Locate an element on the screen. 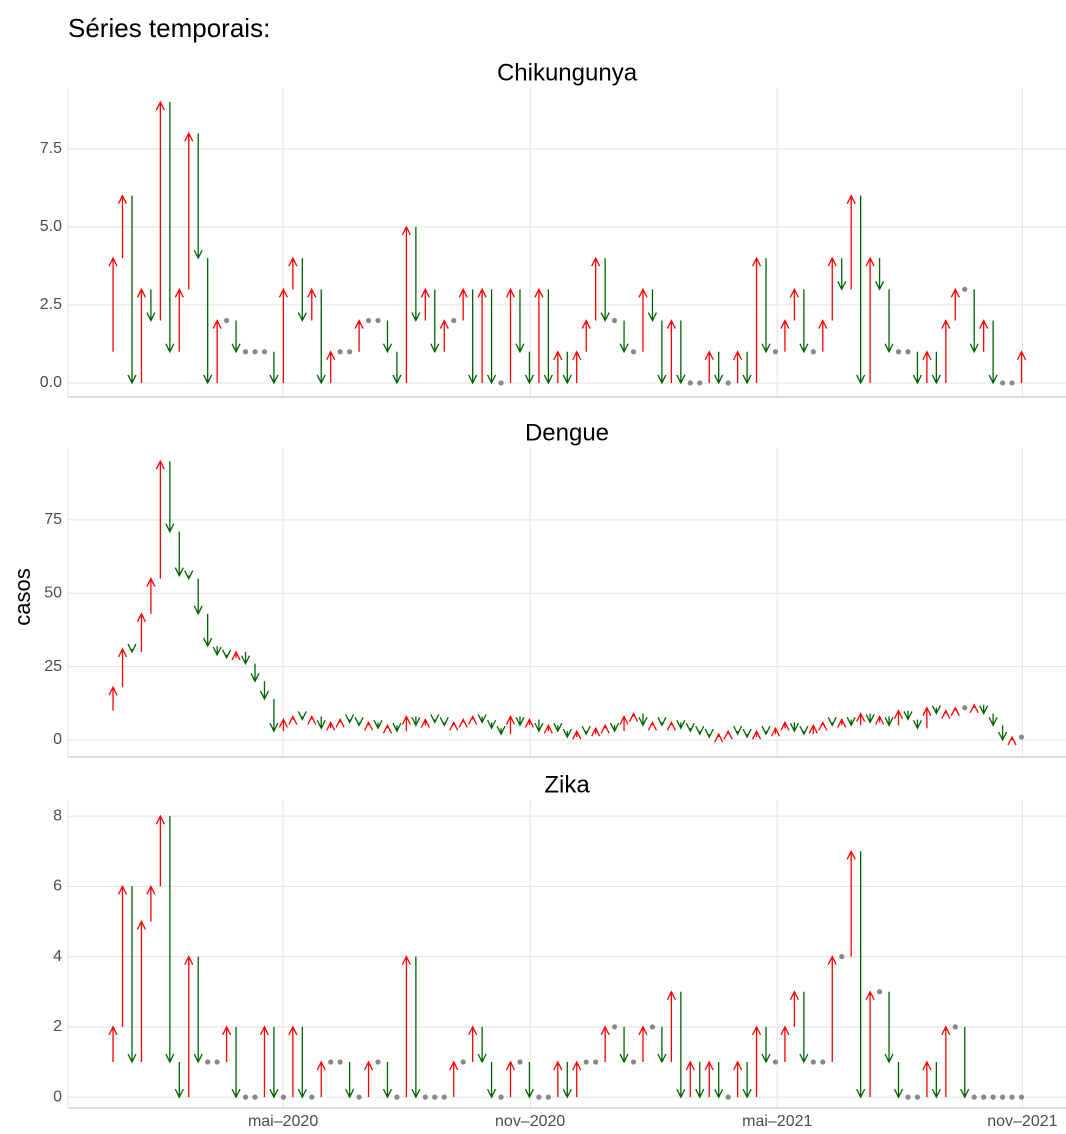 This screenshot has width=1066, height=1134. panel-title: Zika is located at coordinates (567, 784).